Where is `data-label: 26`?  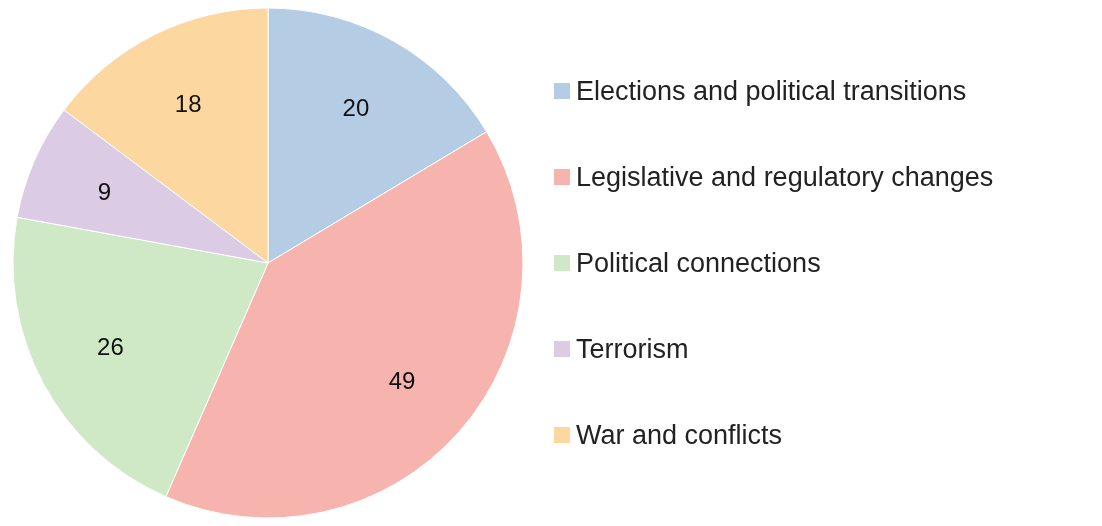
data-label: 26 is located at coordinates (110, 347).